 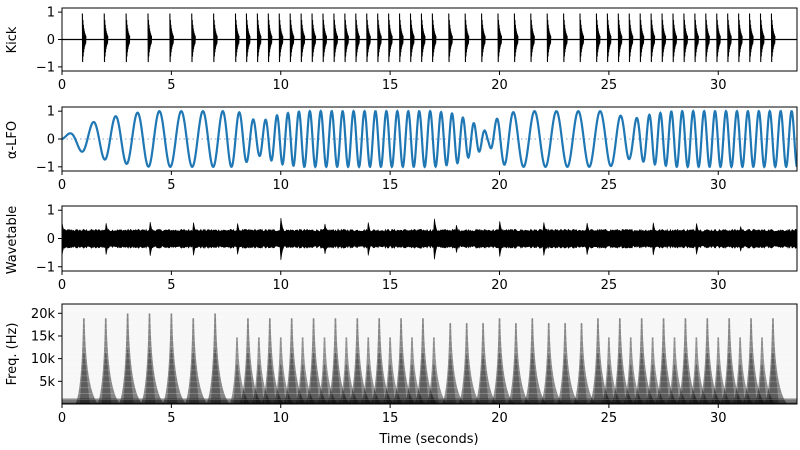 What do you see at coordinates (43, 359) in the screenshot?
I see `y-tick-label: 10k` at bounding box center [43, 359].